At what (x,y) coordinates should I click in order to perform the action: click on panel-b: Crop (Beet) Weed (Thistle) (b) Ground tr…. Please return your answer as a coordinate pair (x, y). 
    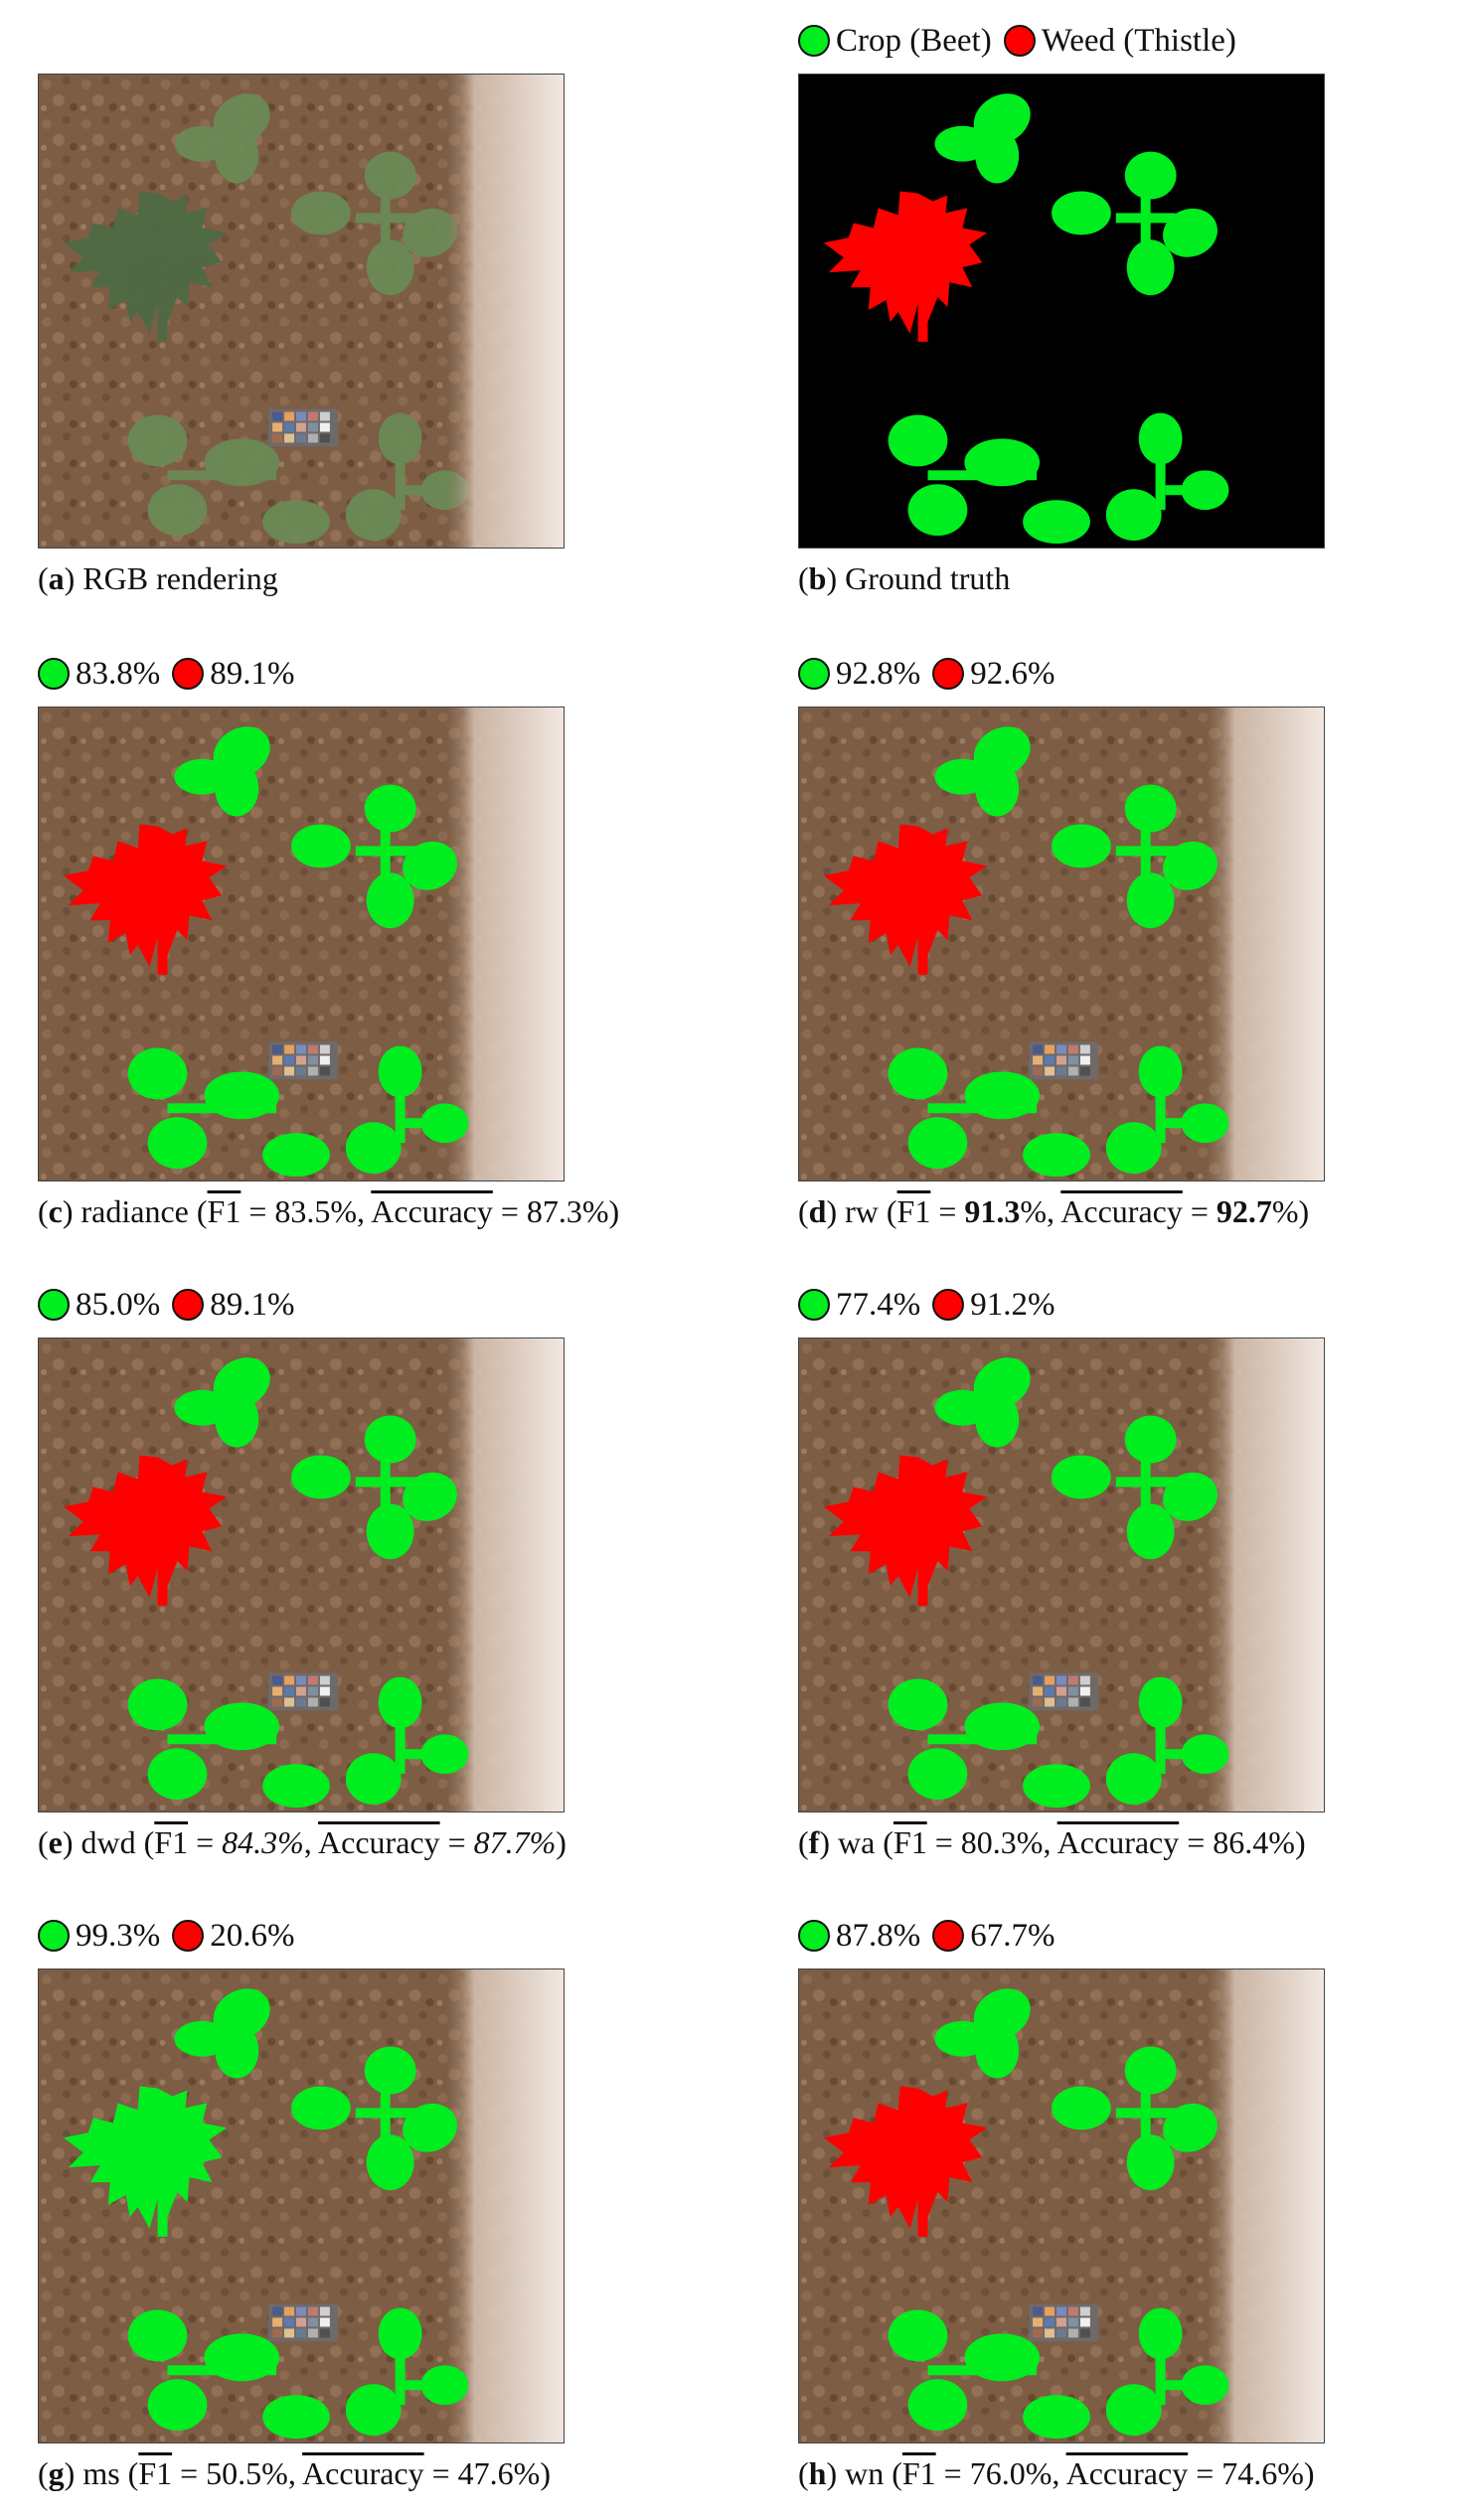
    Looking at the image, I should click on (1096, 316).